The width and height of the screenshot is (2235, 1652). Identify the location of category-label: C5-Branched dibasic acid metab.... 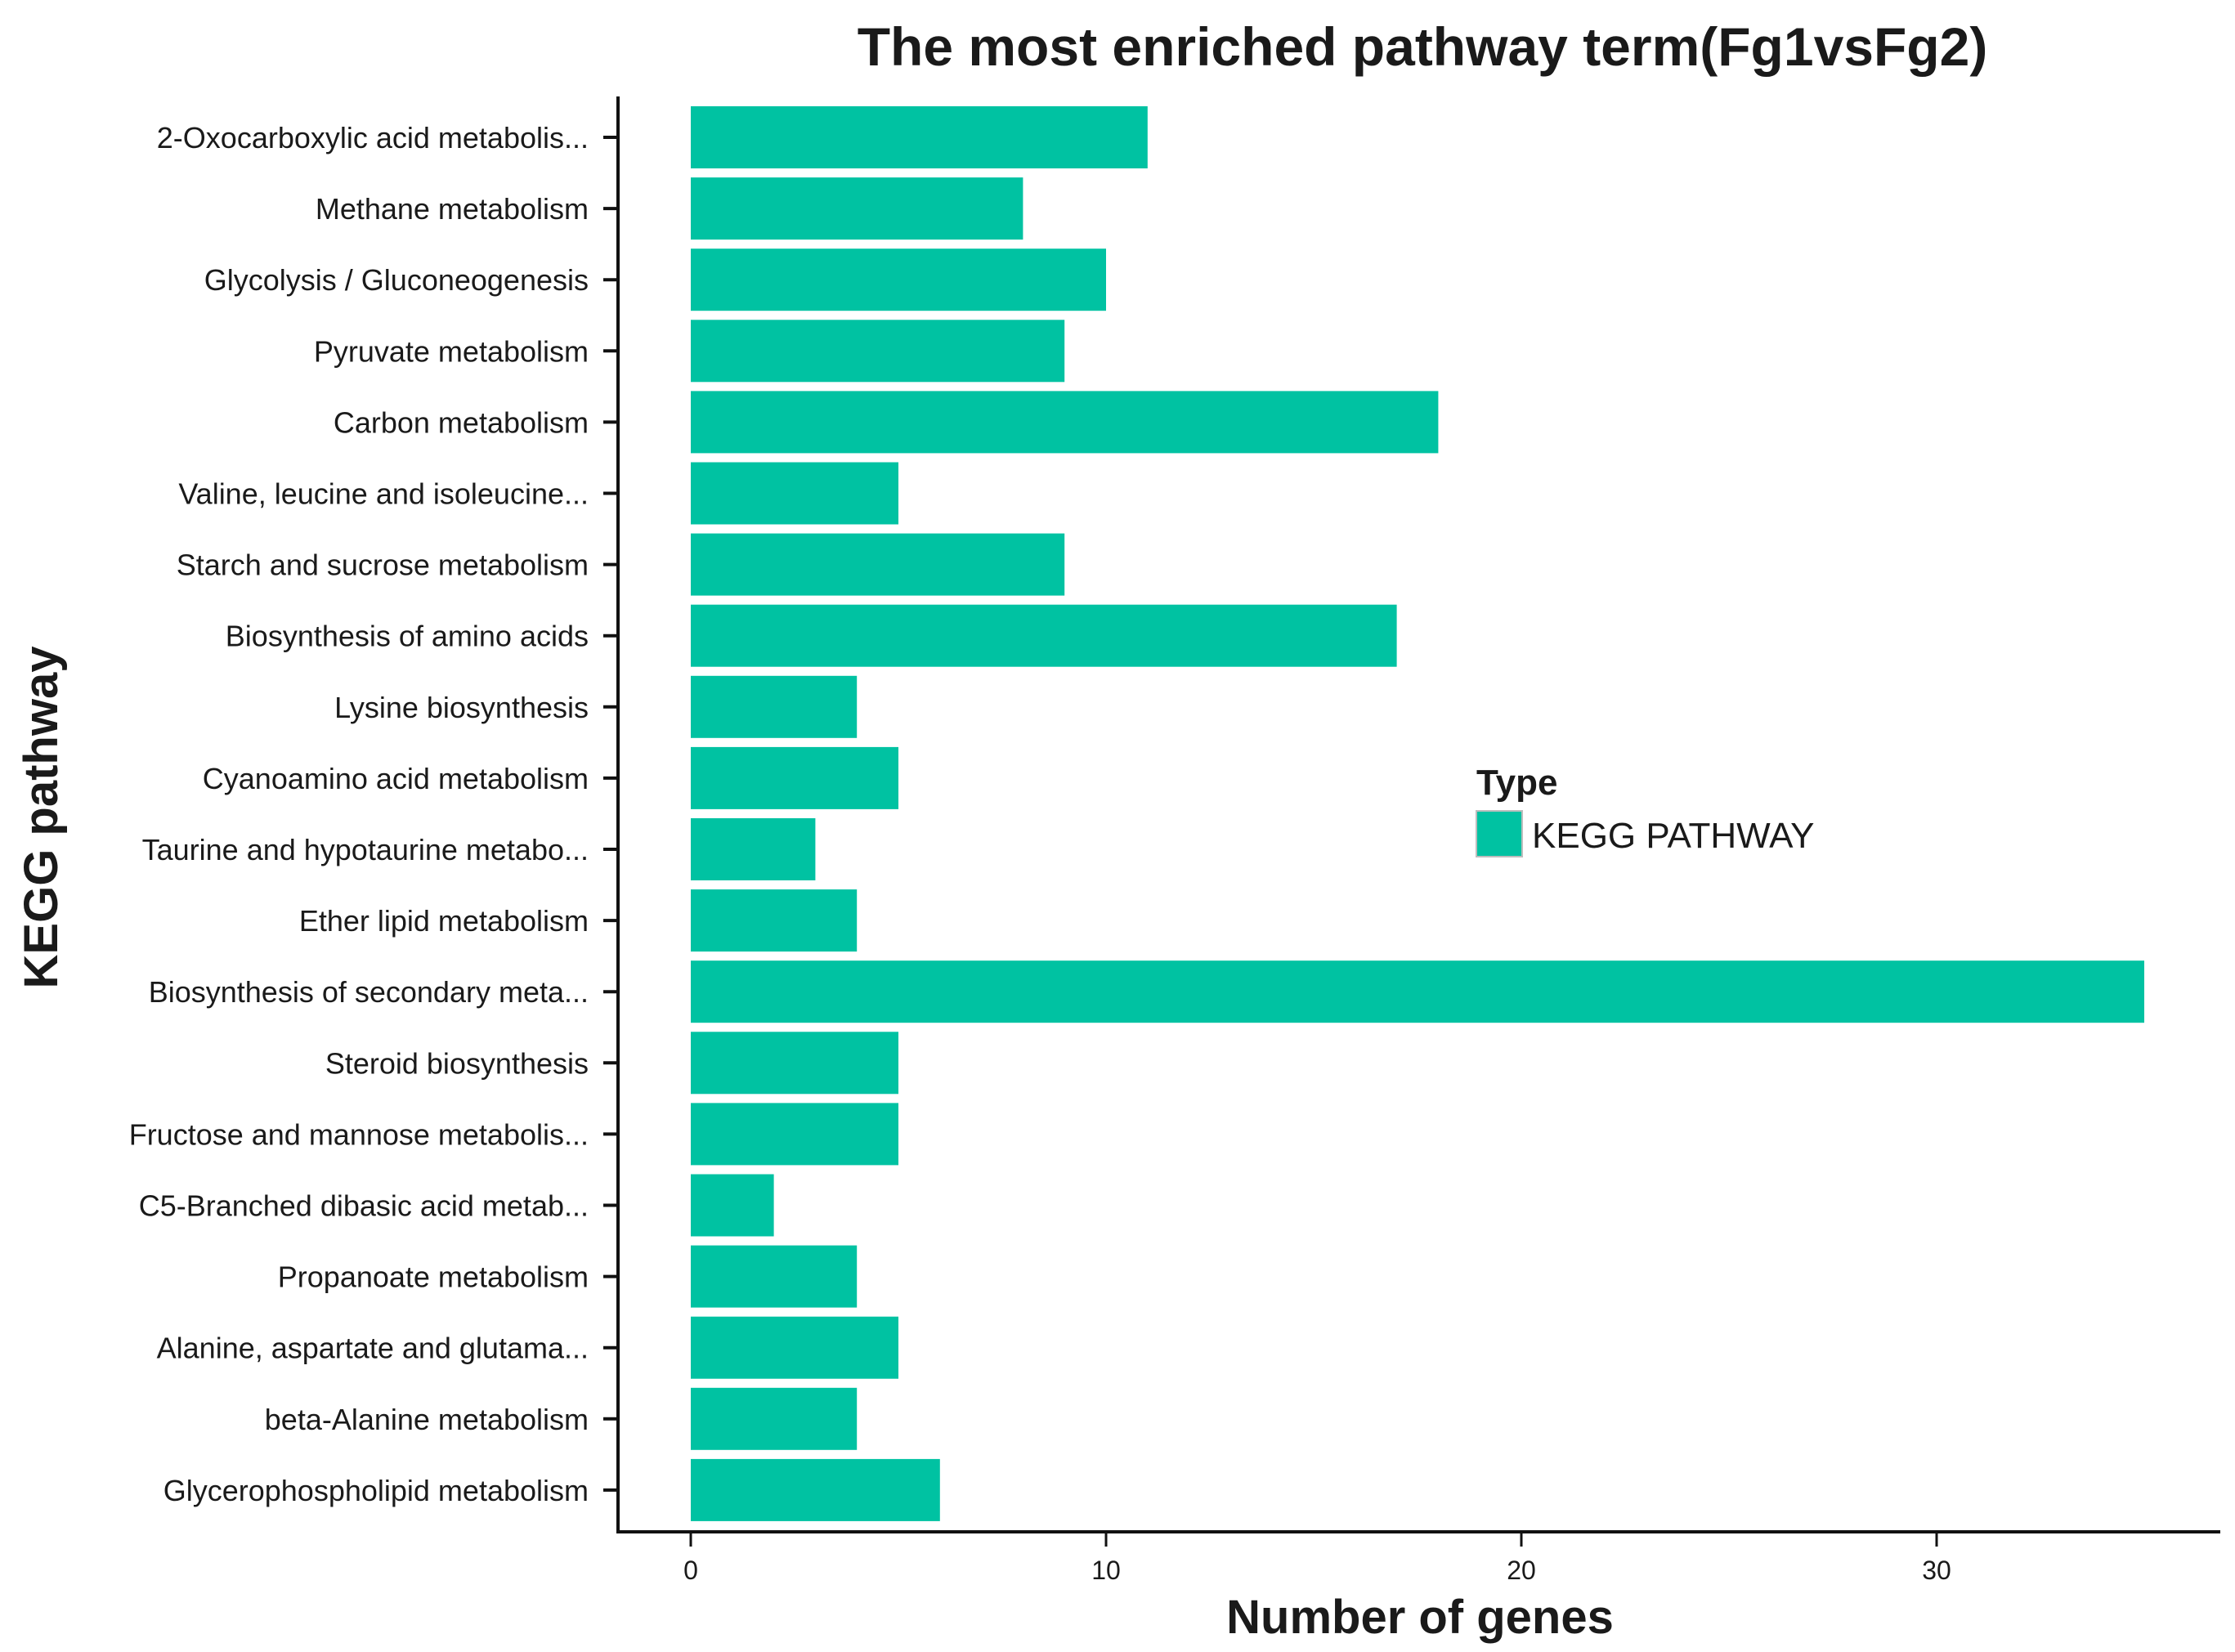
(364, 1206).